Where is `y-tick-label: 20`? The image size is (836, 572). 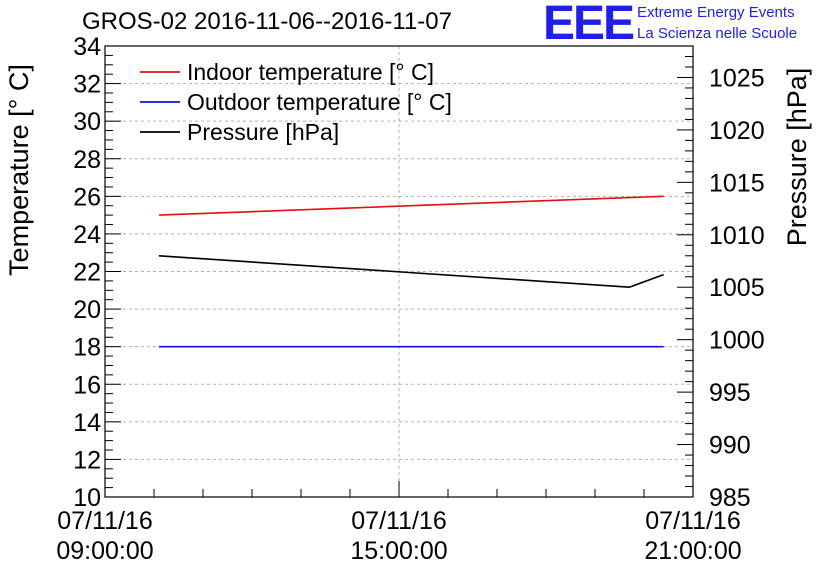
y-tick-label: 20 is located at coordinates (87, 310).